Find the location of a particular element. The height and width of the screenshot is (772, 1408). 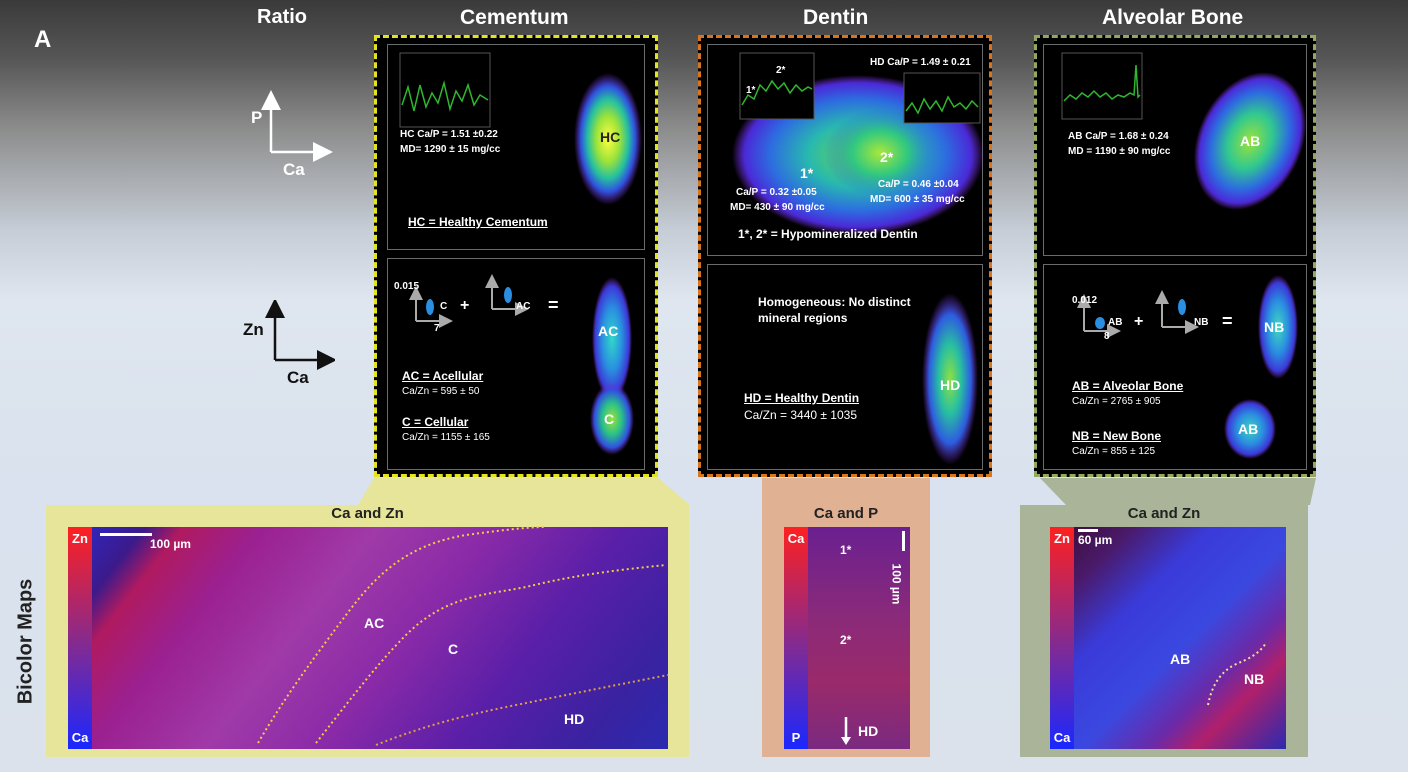

cementum-c-legend: C = Cellular is located at coordinates (435, 422).